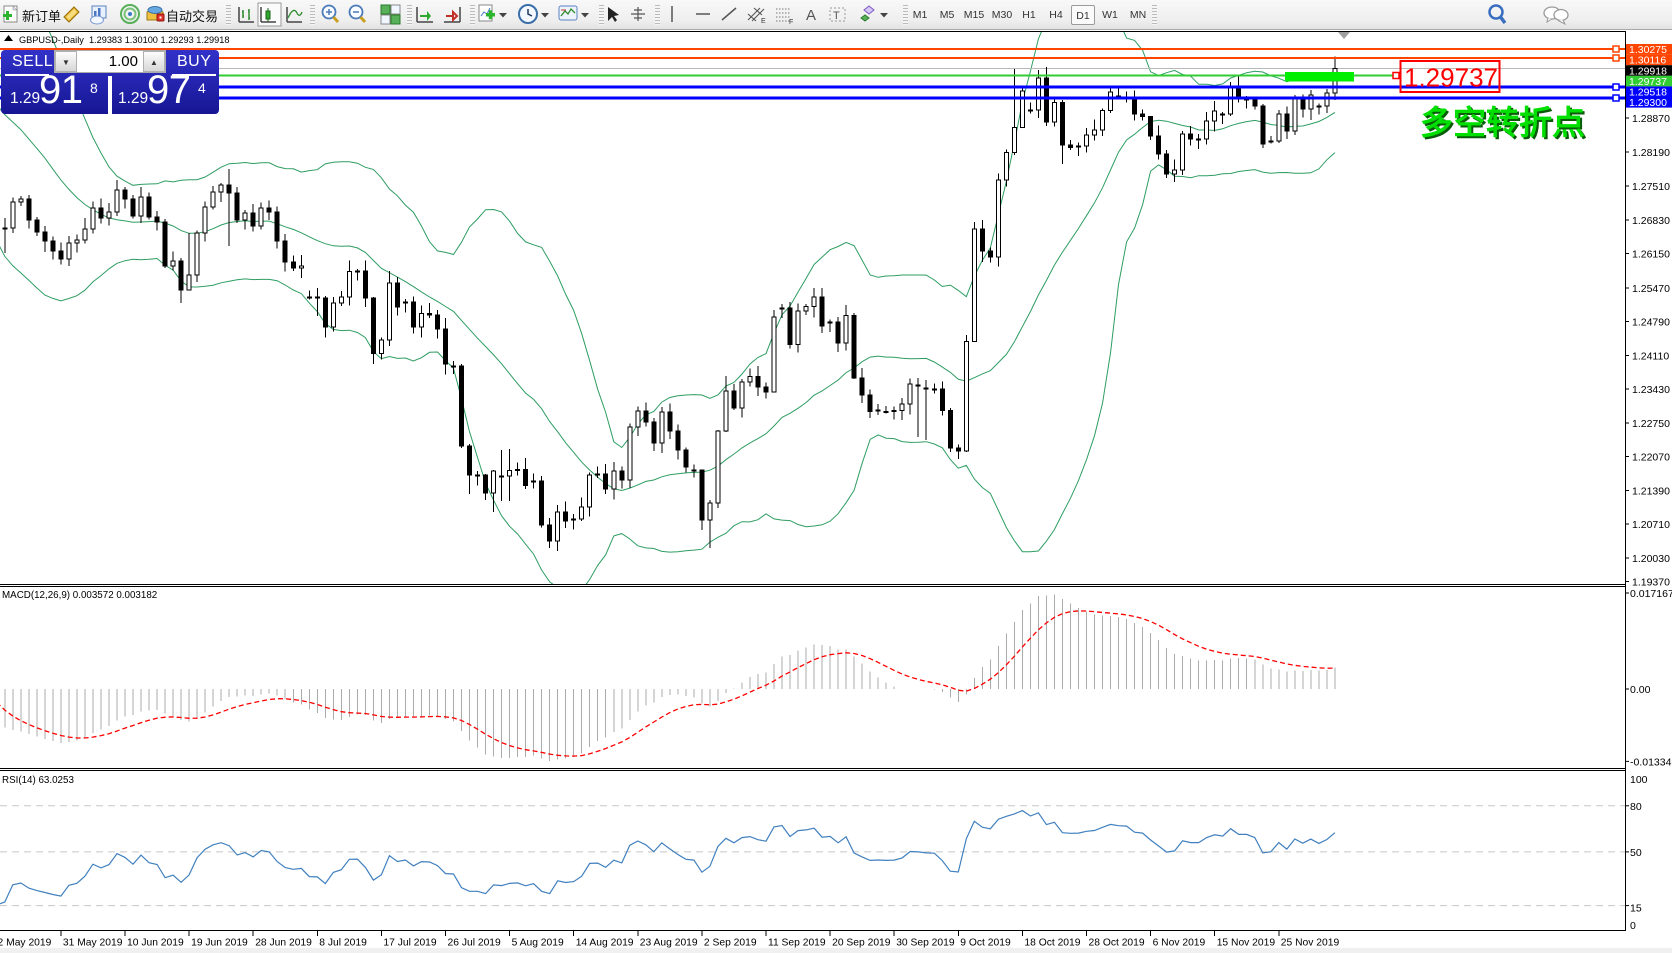  I want to click on svg-text: 2 Sep 2019, so click(730, 943).